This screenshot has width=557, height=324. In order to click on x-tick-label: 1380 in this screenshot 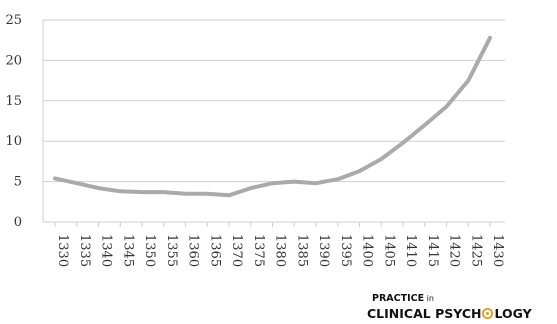, I will do `click(280, 250)`.